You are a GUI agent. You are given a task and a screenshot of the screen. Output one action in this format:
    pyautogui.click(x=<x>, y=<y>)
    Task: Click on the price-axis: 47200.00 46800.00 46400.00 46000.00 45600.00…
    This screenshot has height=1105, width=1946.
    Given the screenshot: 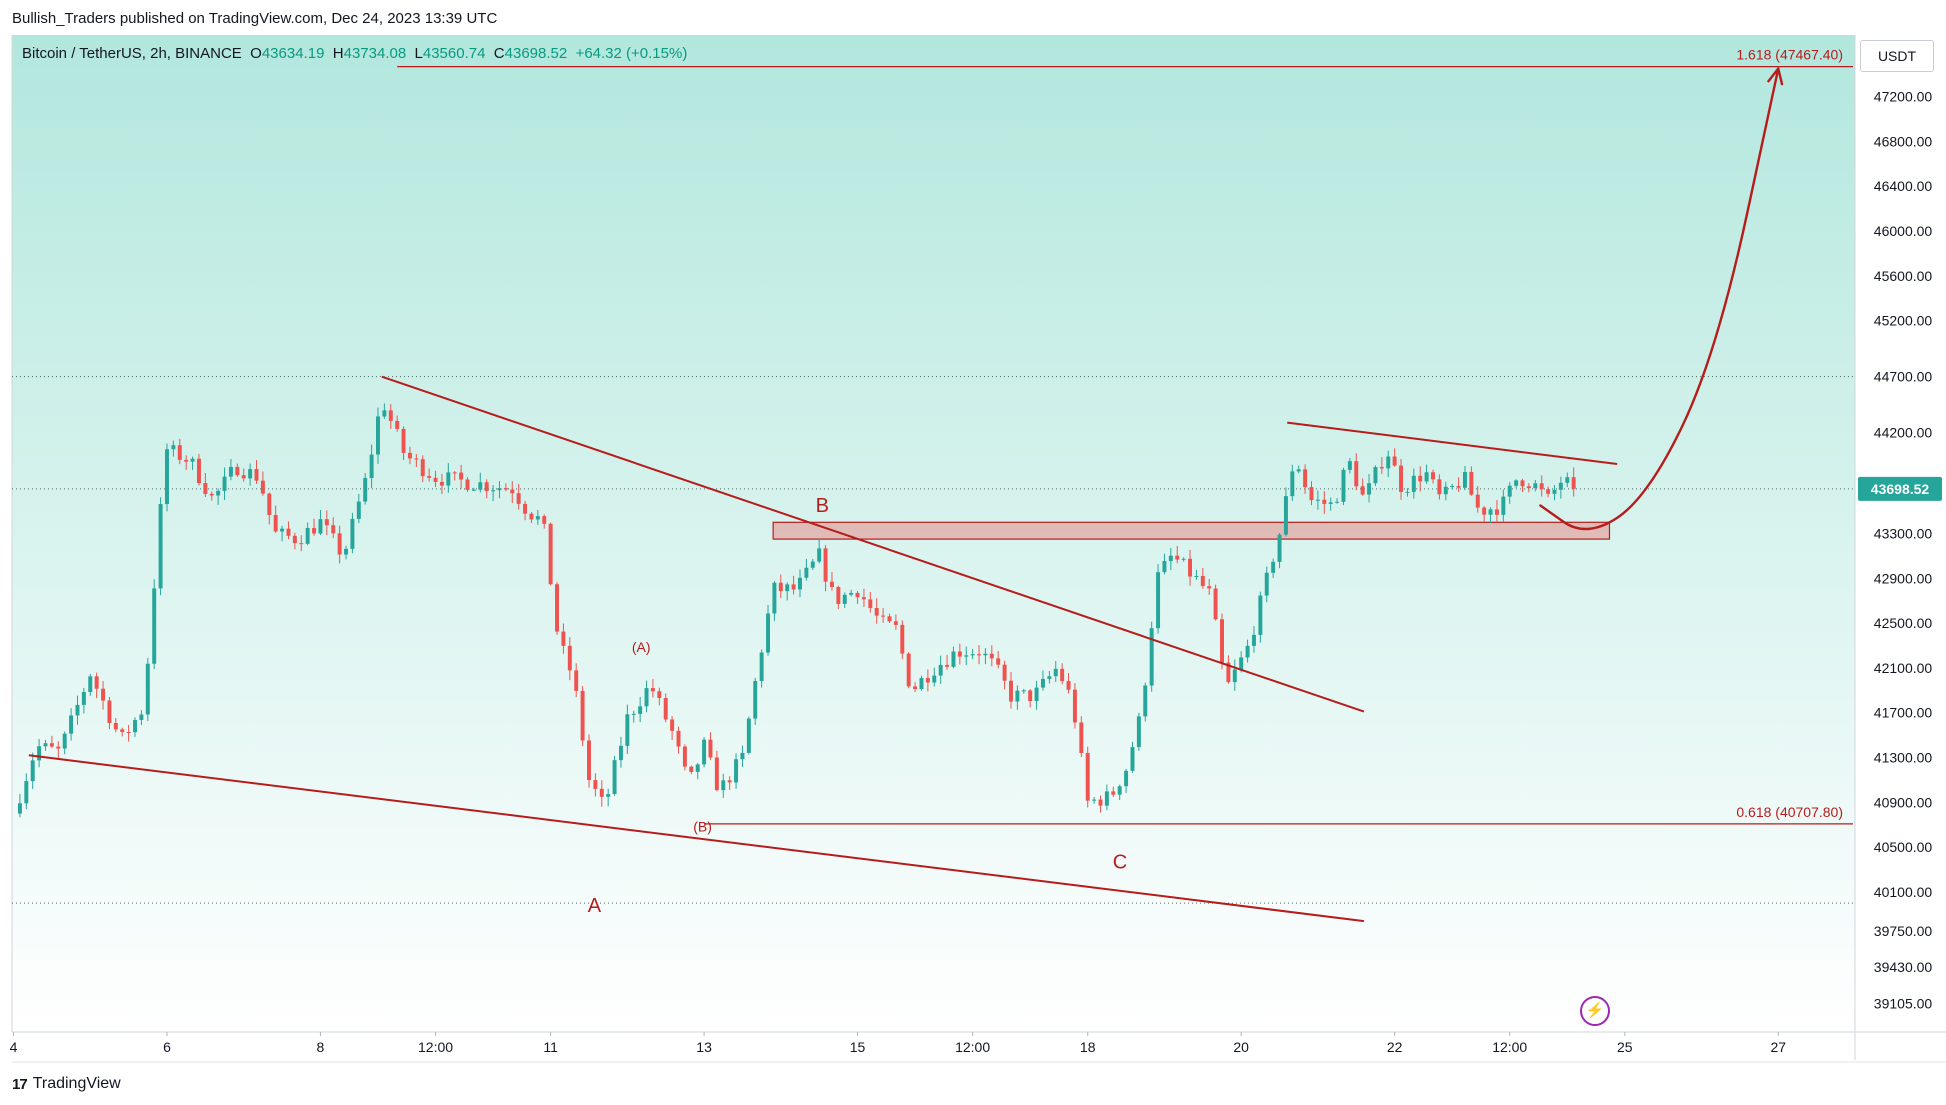 What is the action you would take?
    pyautogui.click(x=1900, y=550)
    